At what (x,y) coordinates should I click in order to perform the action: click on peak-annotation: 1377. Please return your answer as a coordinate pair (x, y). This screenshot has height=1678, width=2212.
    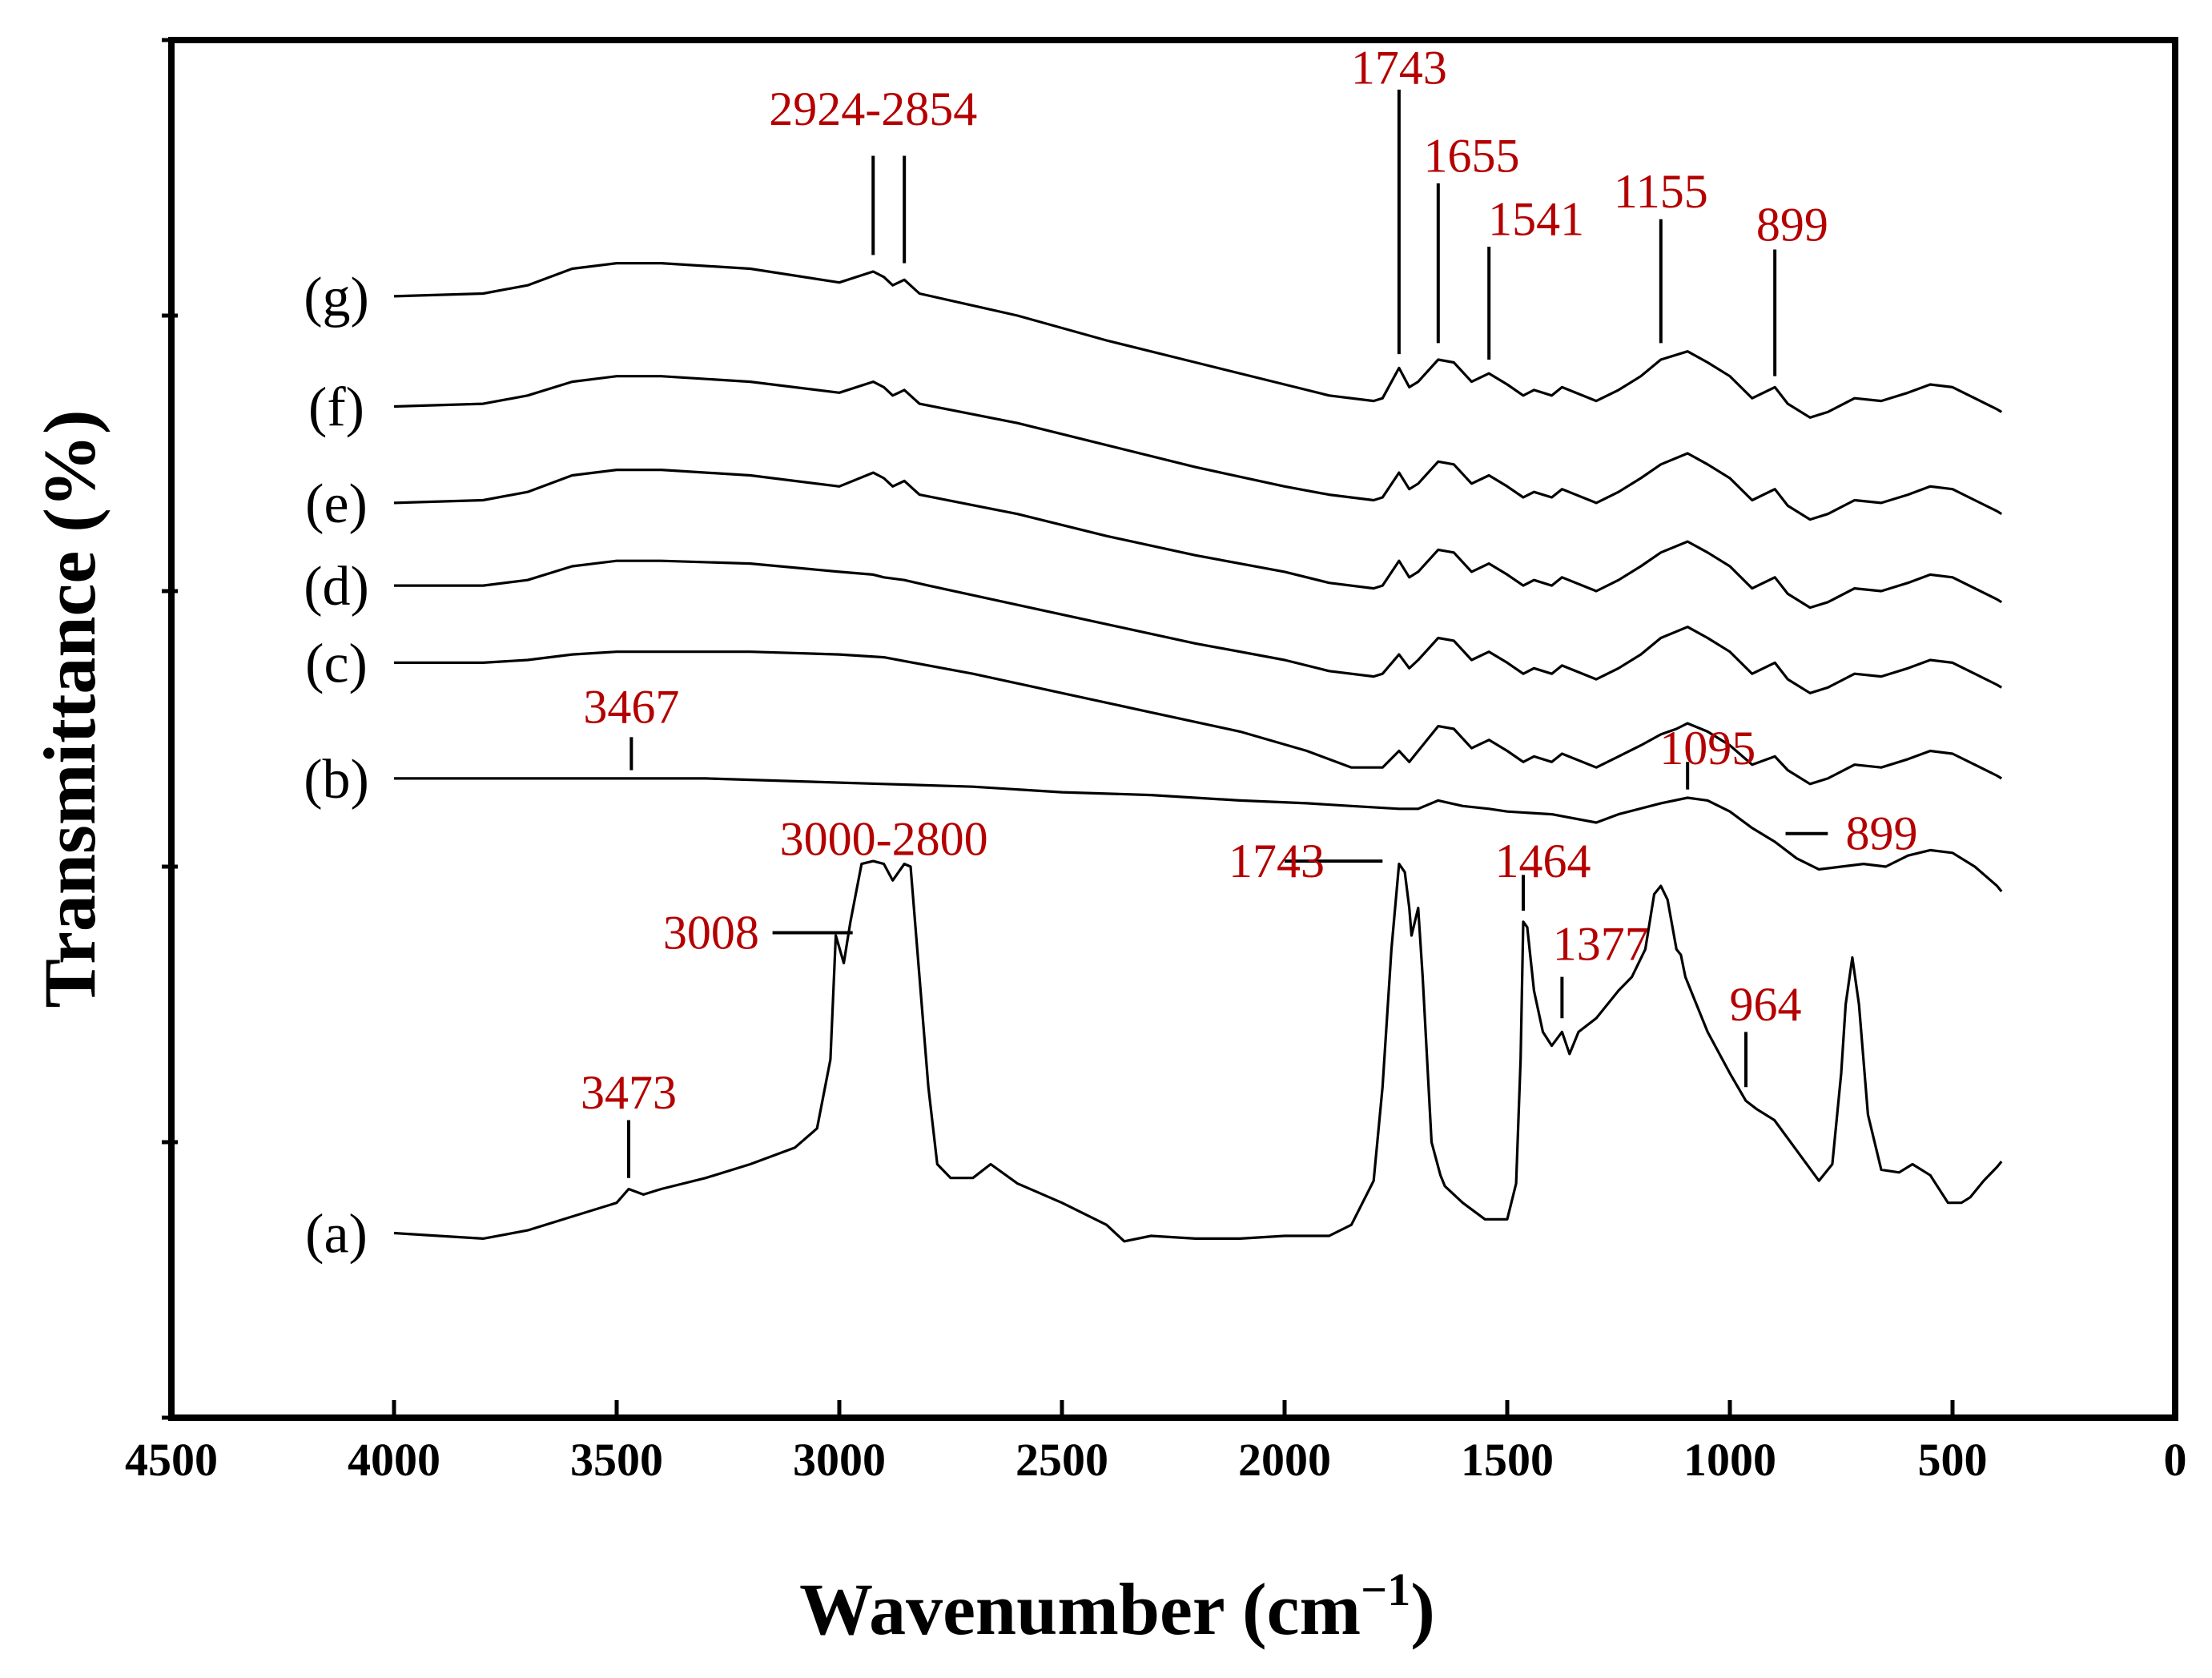
    Looking at the image, I should click on (1601, 944).